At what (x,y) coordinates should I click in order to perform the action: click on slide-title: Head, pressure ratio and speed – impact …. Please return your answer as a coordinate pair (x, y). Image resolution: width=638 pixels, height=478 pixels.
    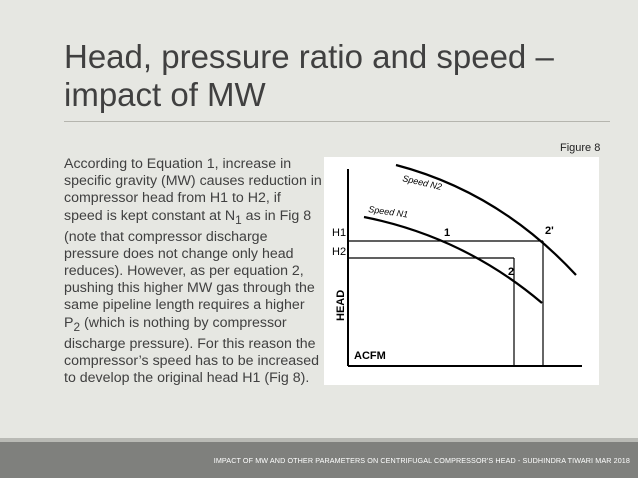
    Looking at the image, I should click on (309, 75).